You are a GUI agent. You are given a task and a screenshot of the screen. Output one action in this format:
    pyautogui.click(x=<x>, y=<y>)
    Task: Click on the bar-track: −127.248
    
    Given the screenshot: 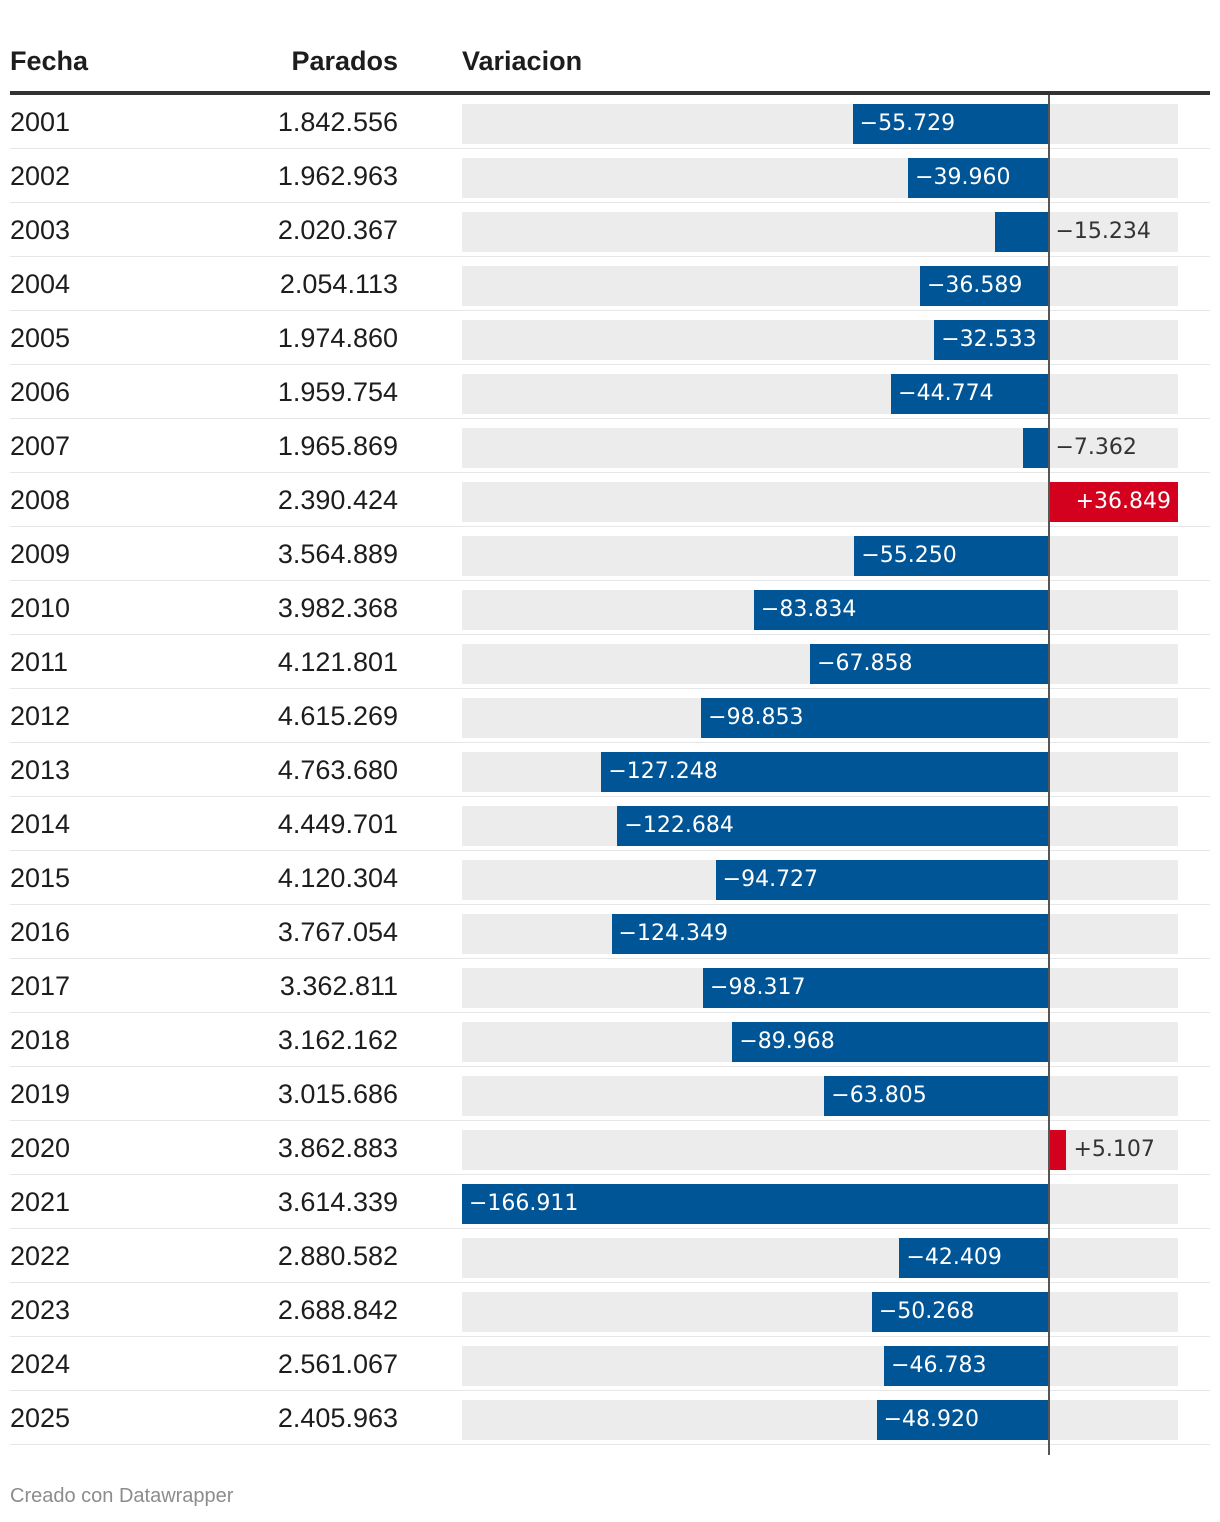 What is the action you would take?
    pyautogui.click(x=820, y=772)
    